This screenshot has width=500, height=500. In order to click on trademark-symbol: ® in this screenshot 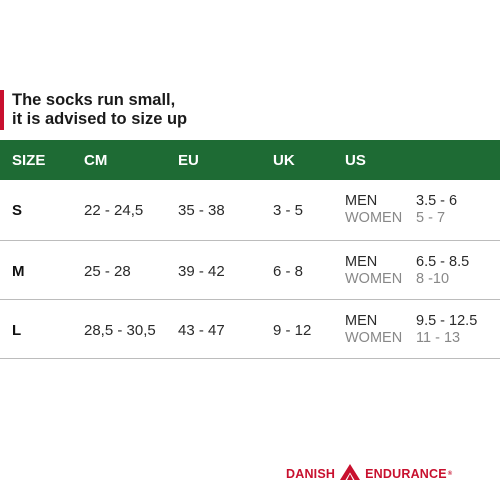, I will do `click(450, 473)`.